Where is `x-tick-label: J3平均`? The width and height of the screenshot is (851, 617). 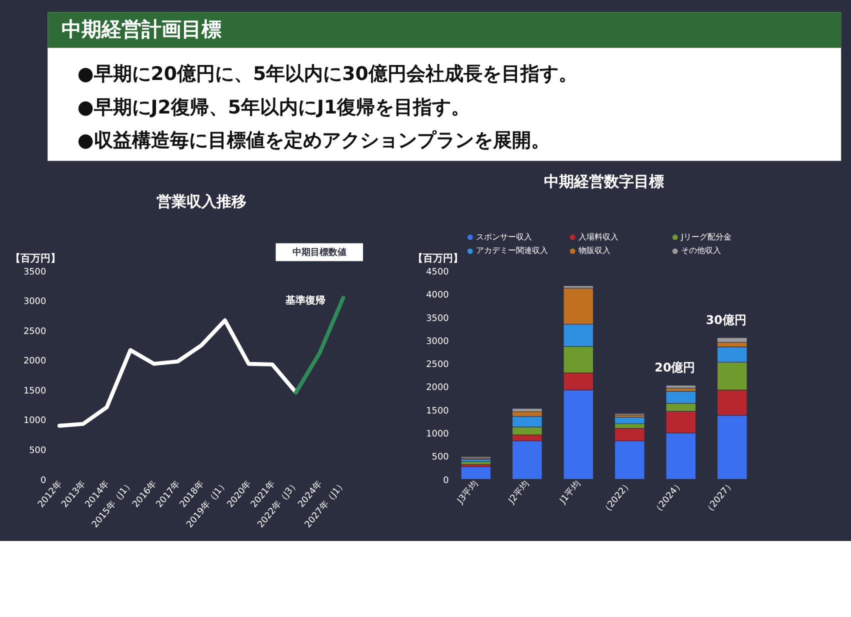
x-tick-label: J3平均 is located at coordinates (467, 492).